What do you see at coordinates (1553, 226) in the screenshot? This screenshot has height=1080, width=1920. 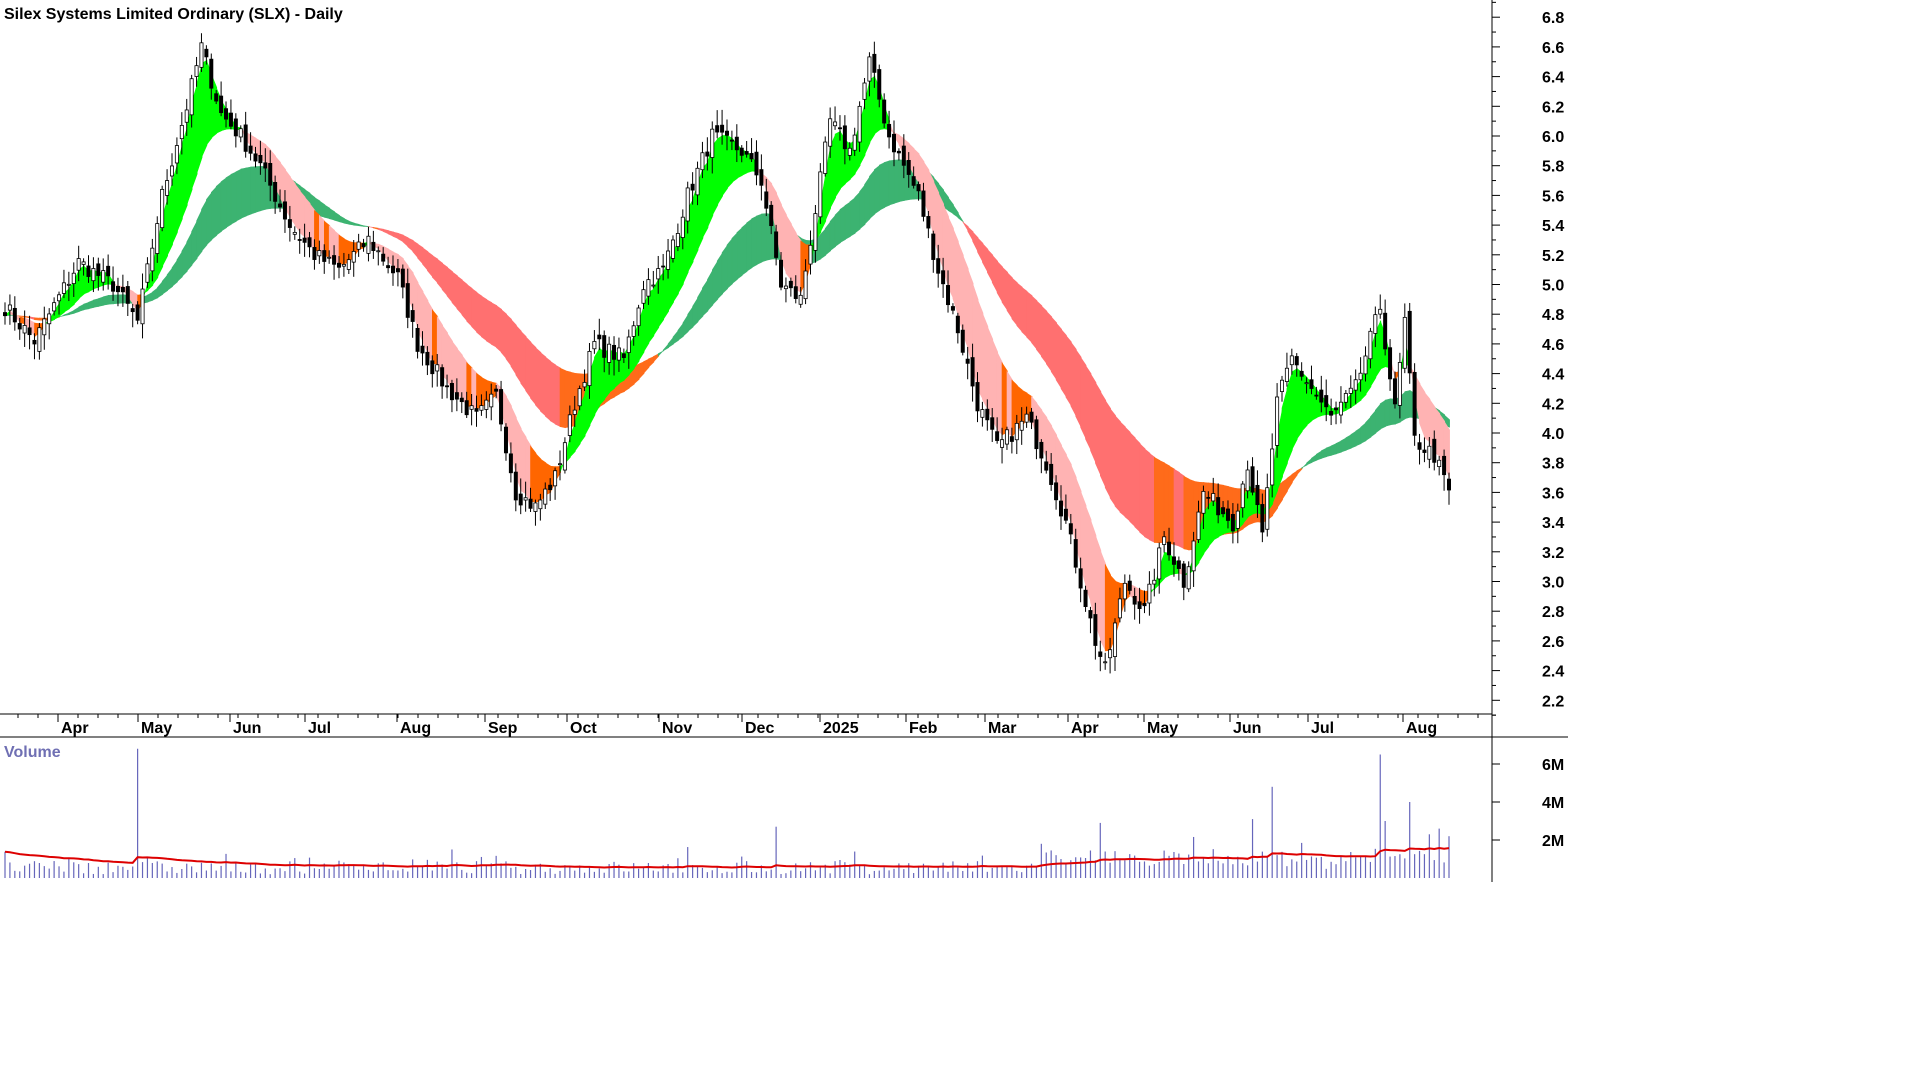 I see `price-tick-label: 5.4` at bounding box center [1553, 226].